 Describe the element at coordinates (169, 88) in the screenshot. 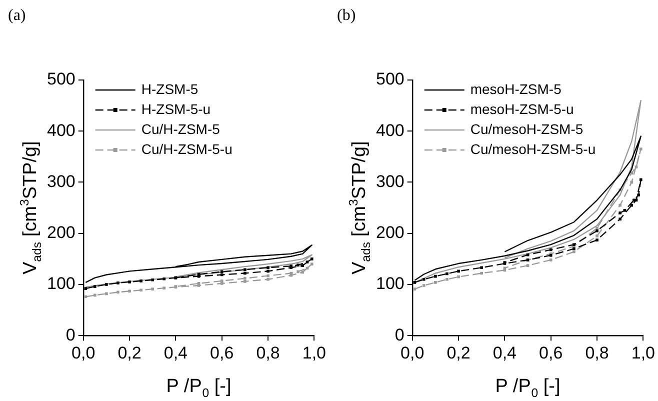

I see `legend-label: H-ZSM-5` at that location.